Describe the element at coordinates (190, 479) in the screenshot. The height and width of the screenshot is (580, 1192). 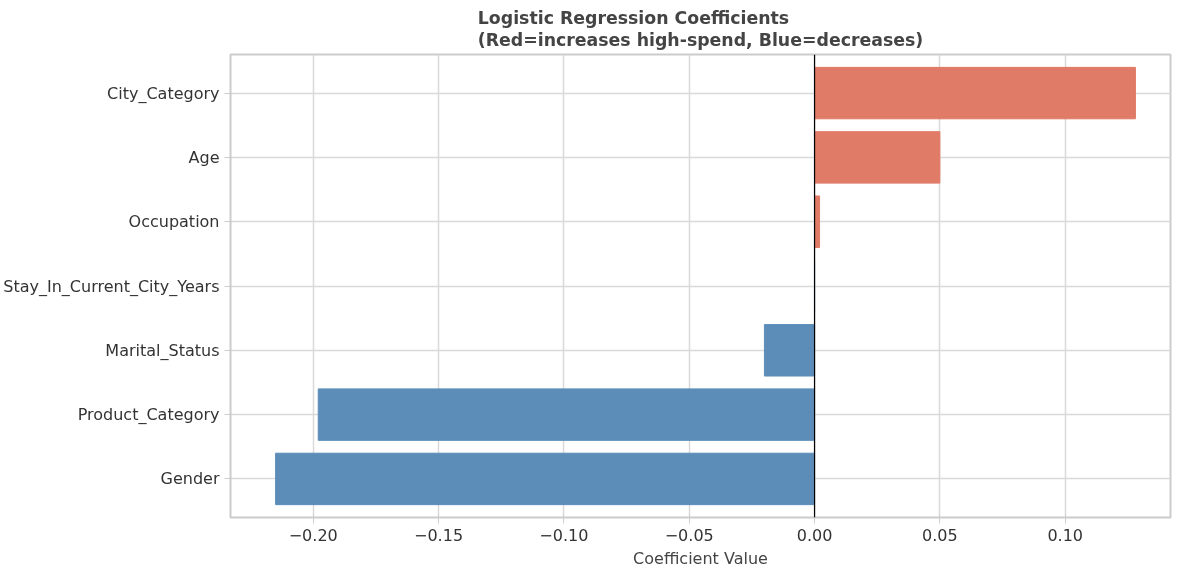
I see `y-tick-label: Gender` at that location.